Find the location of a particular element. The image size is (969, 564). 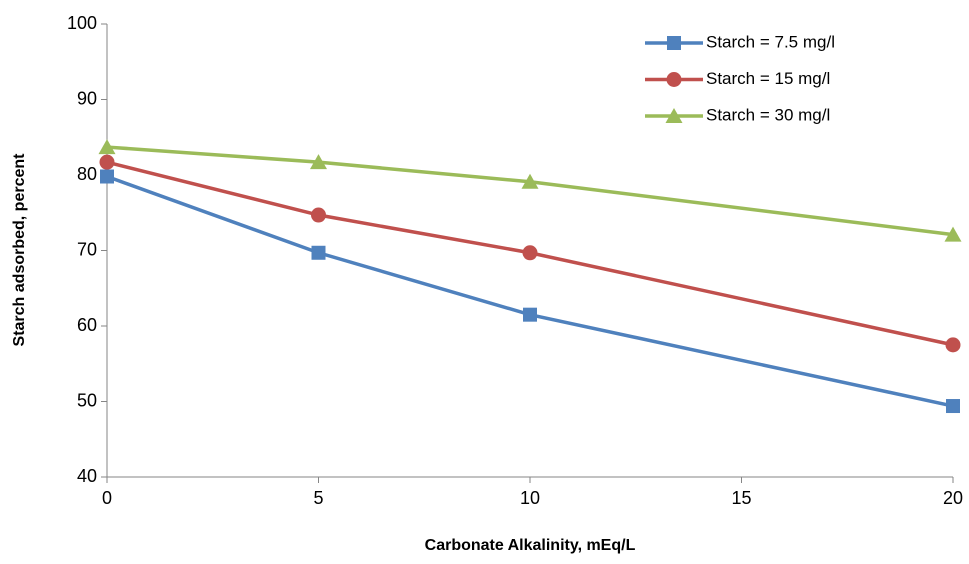

series-line is located at coordinates (530, 191).